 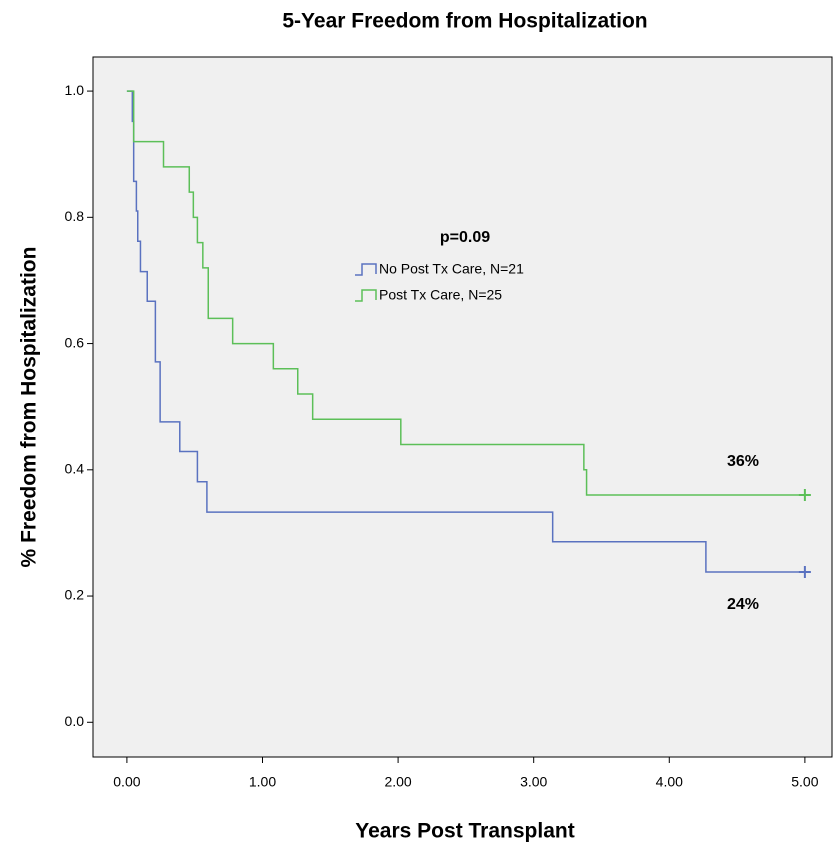 I want to click on y-tick-label: 0.0, so click(x=75, y=721).